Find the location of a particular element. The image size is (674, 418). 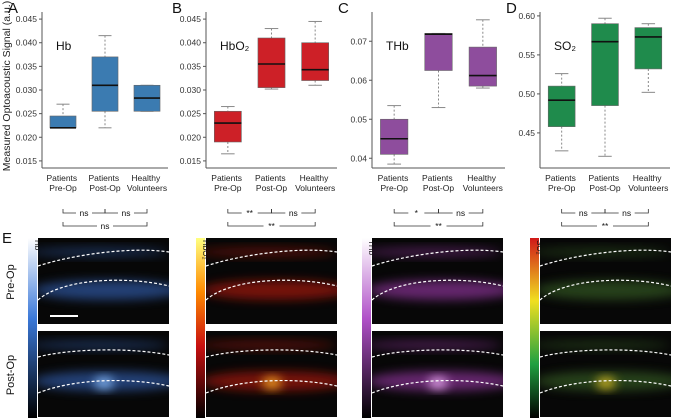

y-tick-label: 0.05 is located at coordinates (358, 119).